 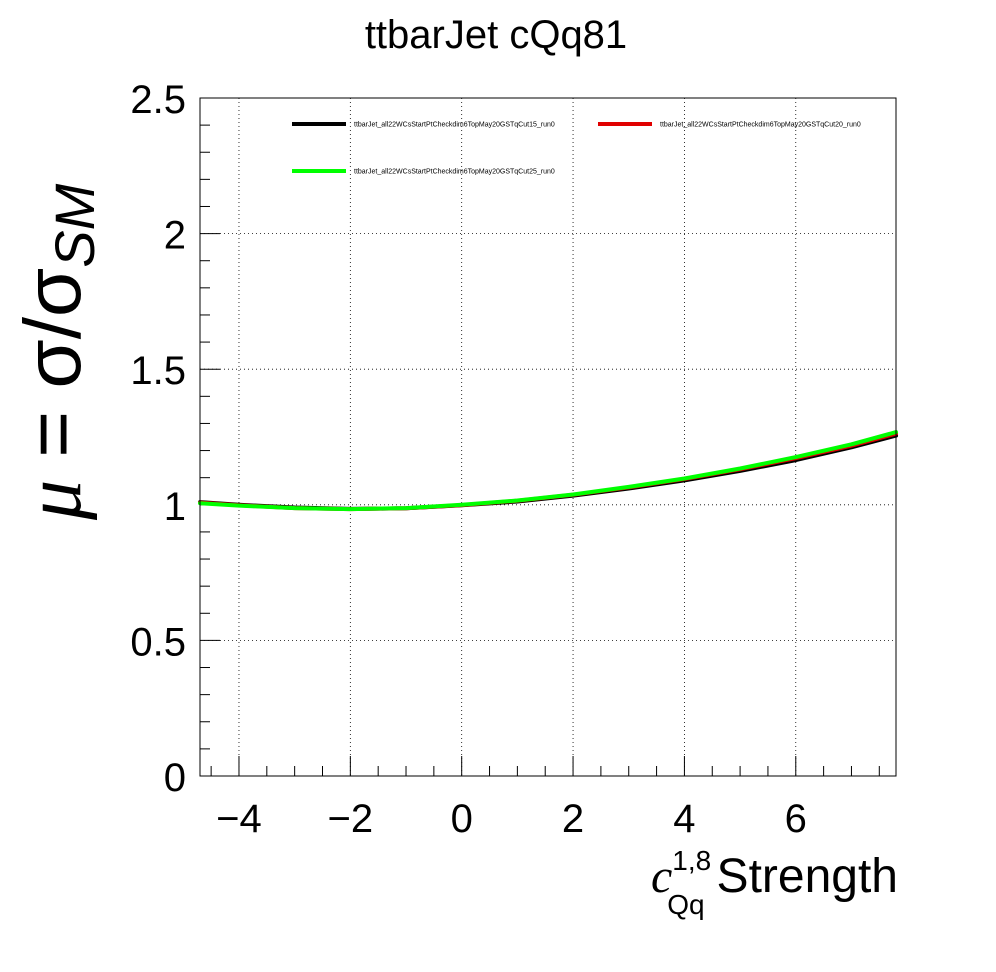 I want to click on x-axis-label: c1,8 Qq Strength, so click(x=774, y=882).